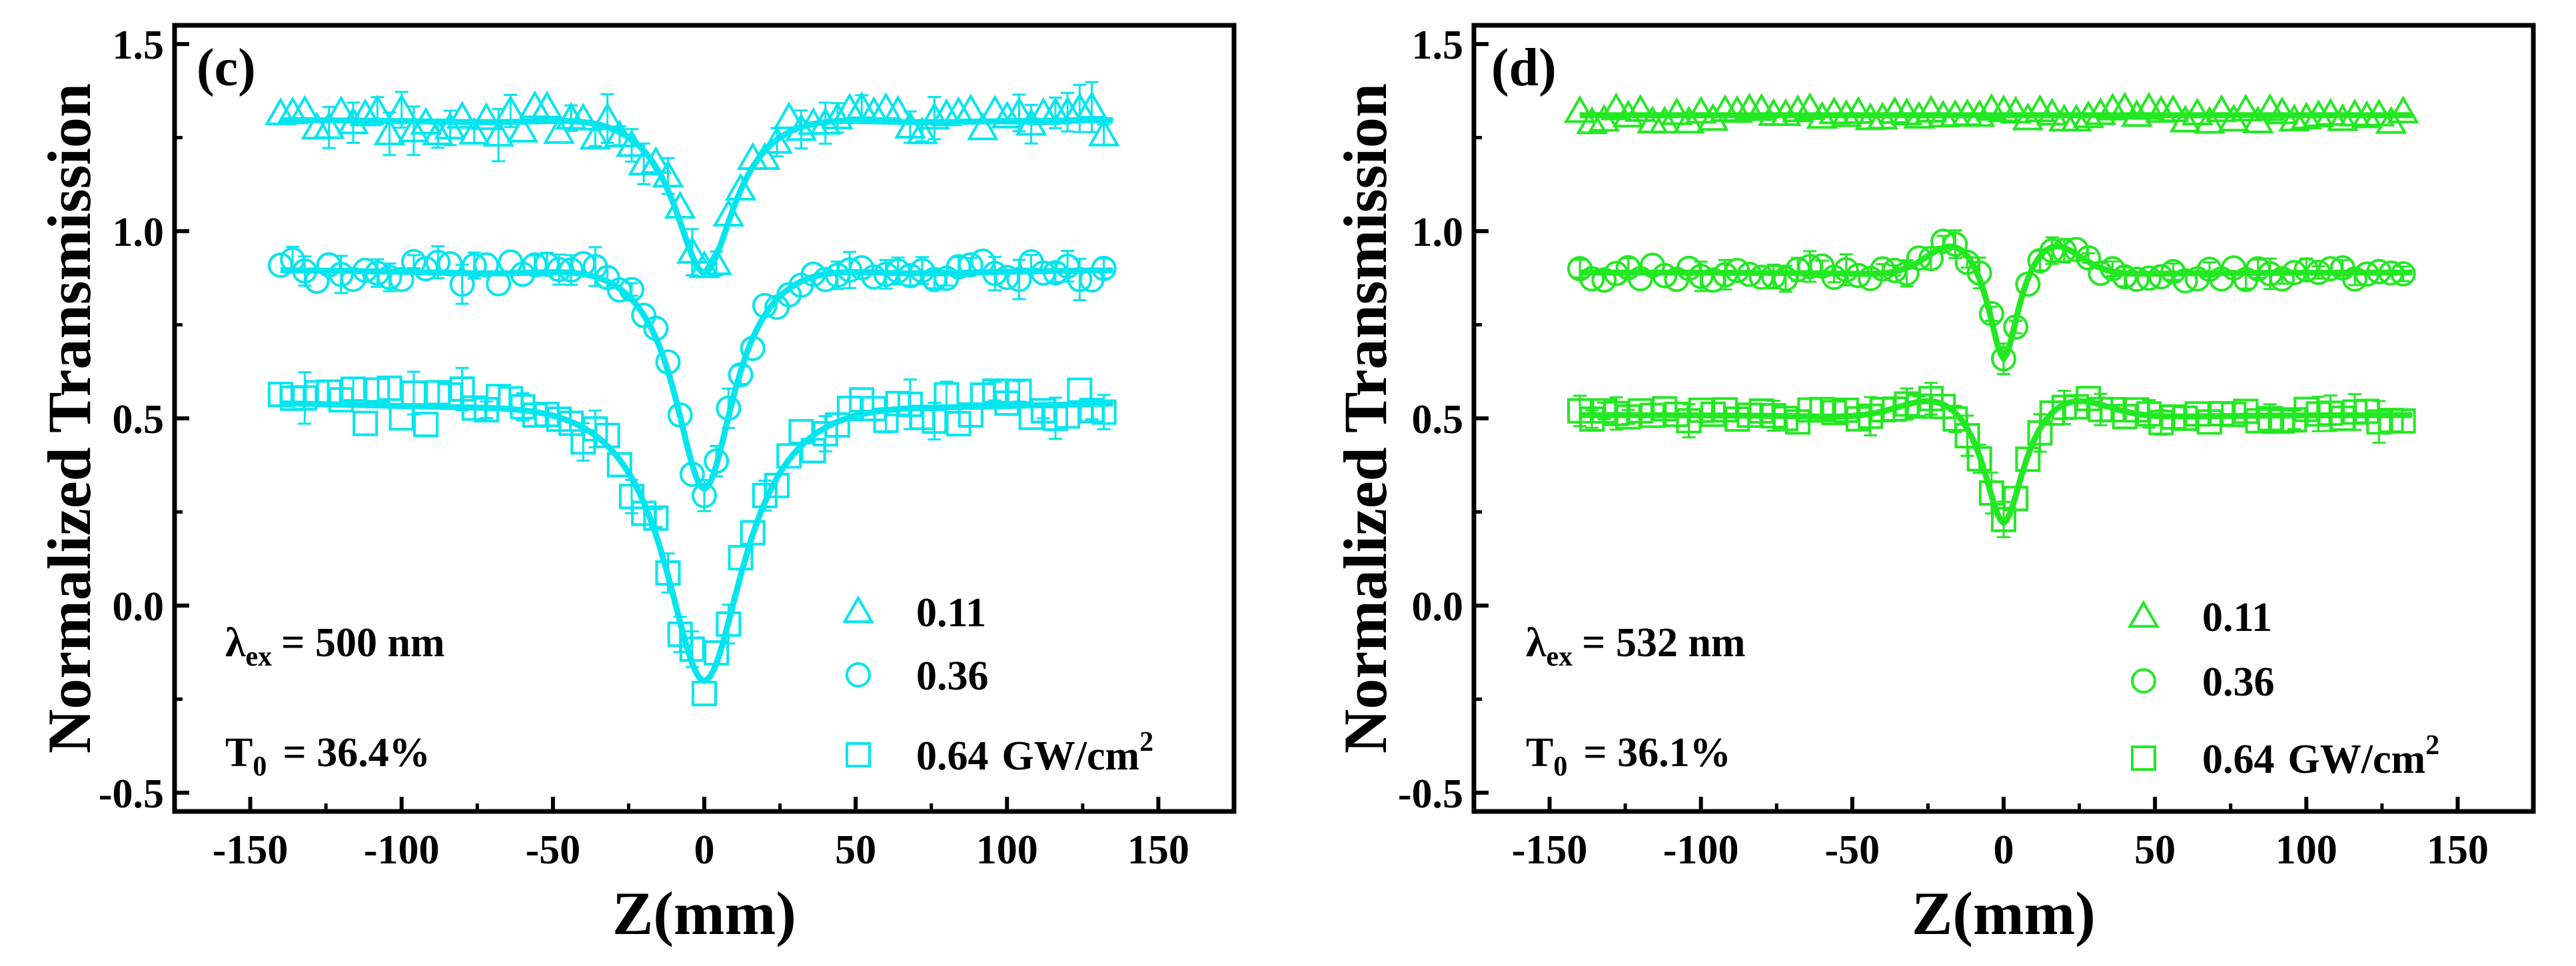 The image size is (2576, 966). Describe the element at coordinates (2432, 745) in the screenshot. I see `legend-units-sup-d: 2` at that location.